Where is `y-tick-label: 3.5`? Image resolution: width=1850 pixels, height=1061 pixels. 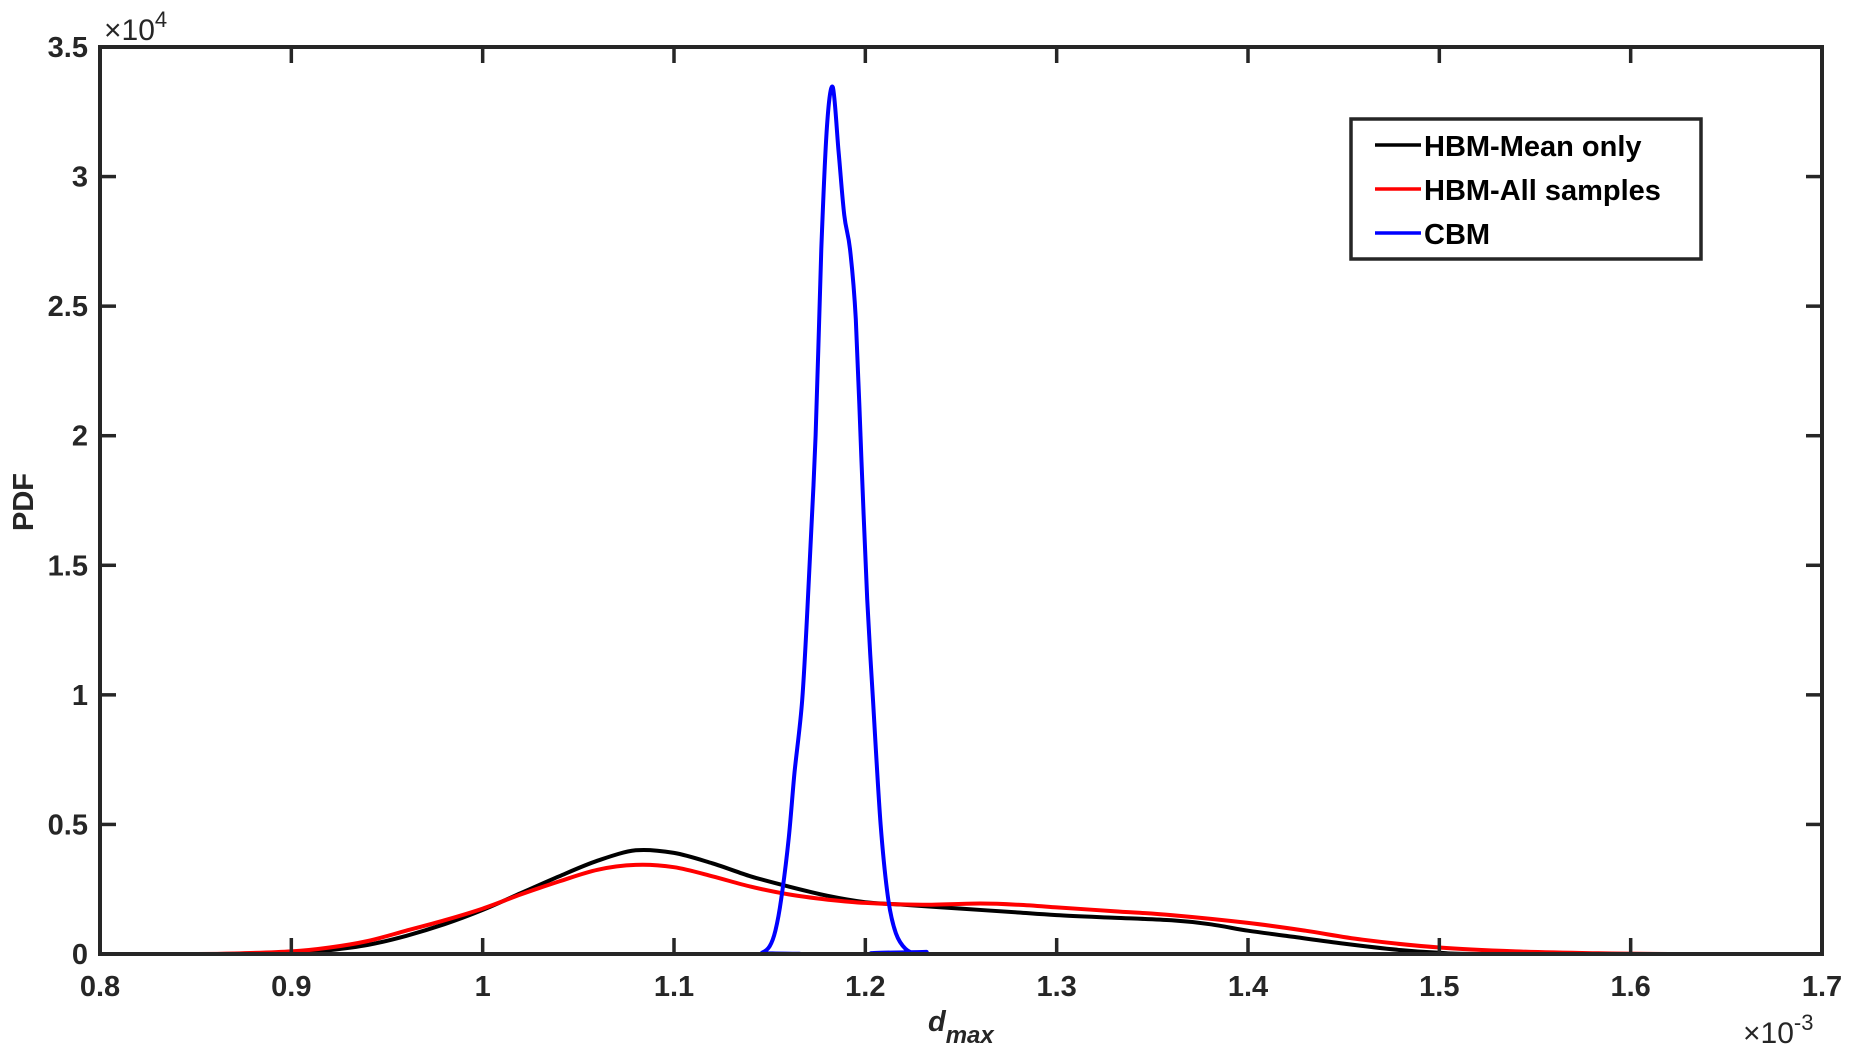 y-tick-label: 3.5 is located at coordinates (68, 48).